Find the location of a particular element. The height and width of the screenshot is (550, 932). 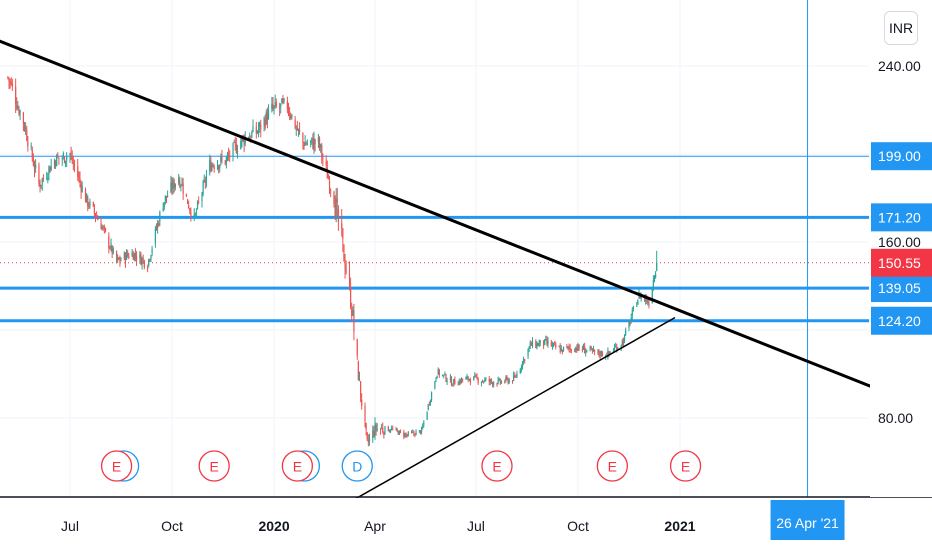

dividend-marker is located at coordinates (357, 466).